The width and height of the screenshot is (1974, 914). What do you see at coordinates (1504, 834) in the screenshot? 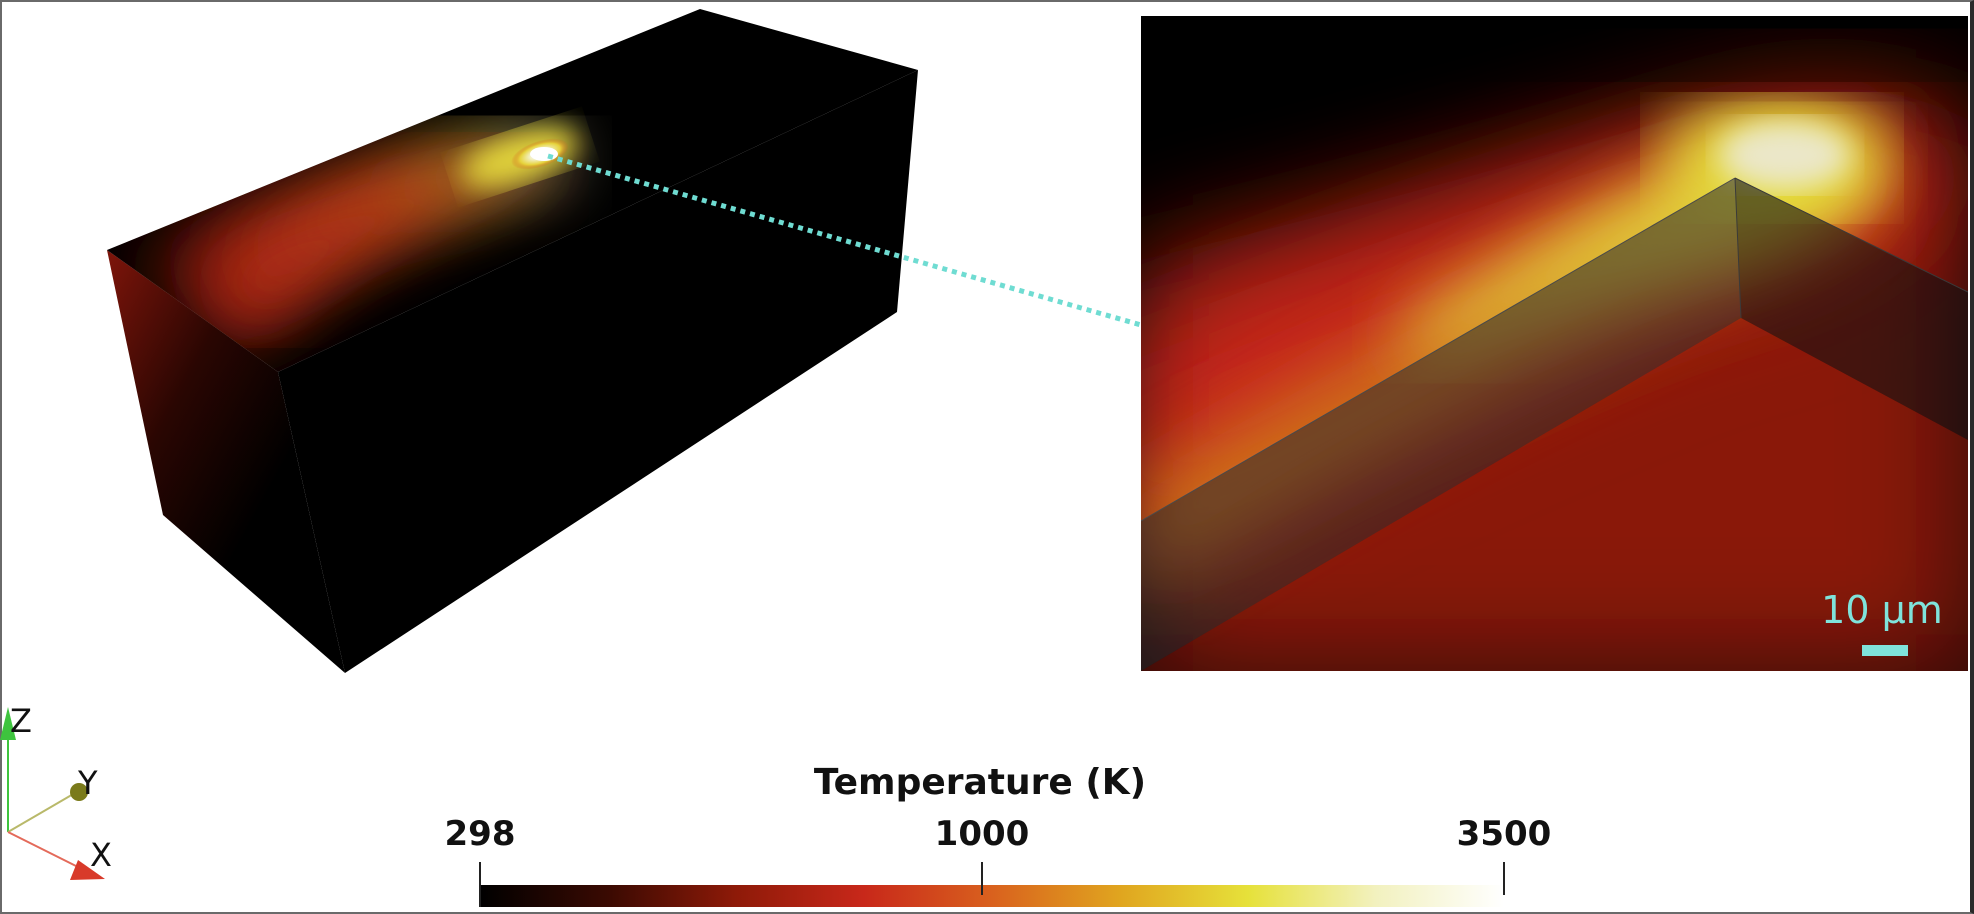
I see `colorbar-tick-label-3500: 3500` at bounding box center [1504, 834].